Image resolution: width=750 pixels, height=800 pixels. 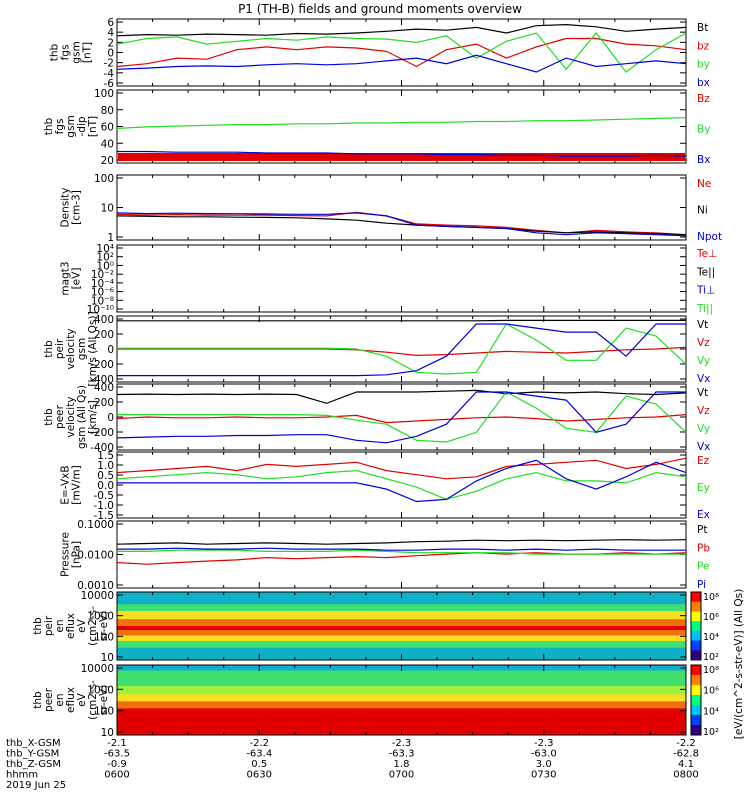 What do you see at coordinates (71, 626) in the screenshot?
I see `y-axis-label: thbpeirenefluxeV(cm2-s-sr-eV)` at bounding box center [71, 626].